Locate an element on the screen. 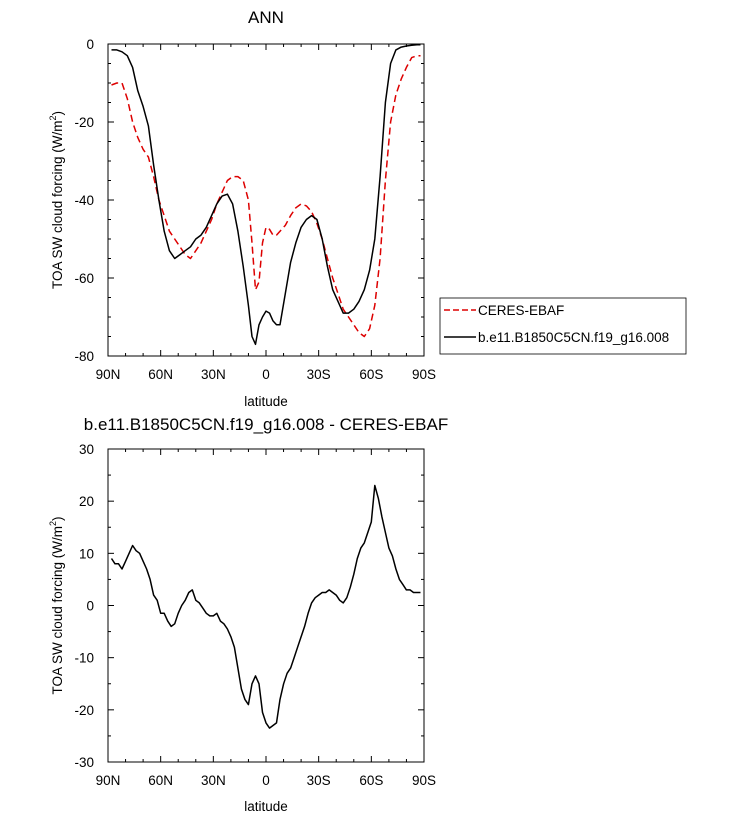  y-tick-label: -60 is located at coordinates (84, 278).